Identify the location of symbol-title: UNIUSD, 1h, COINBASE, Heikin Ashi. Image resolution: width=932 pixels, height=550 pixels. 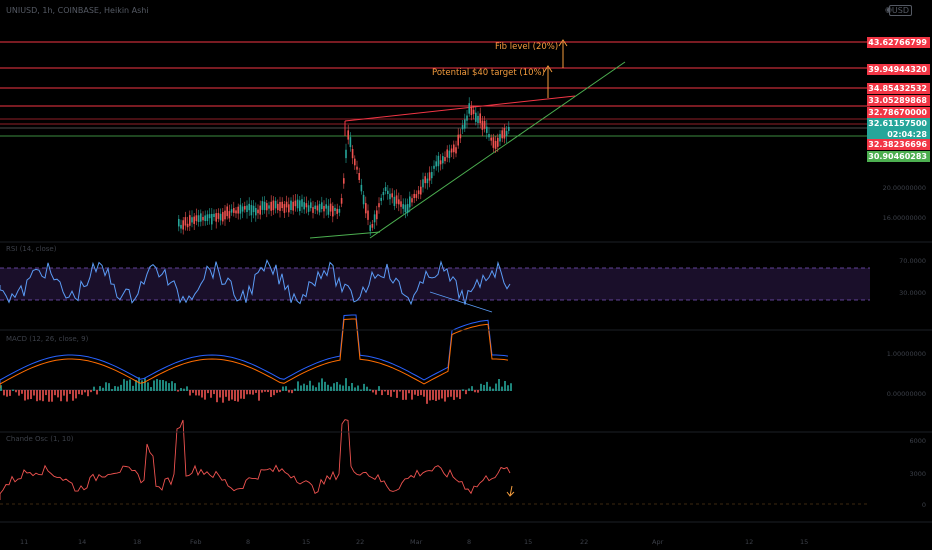
(77, 10).